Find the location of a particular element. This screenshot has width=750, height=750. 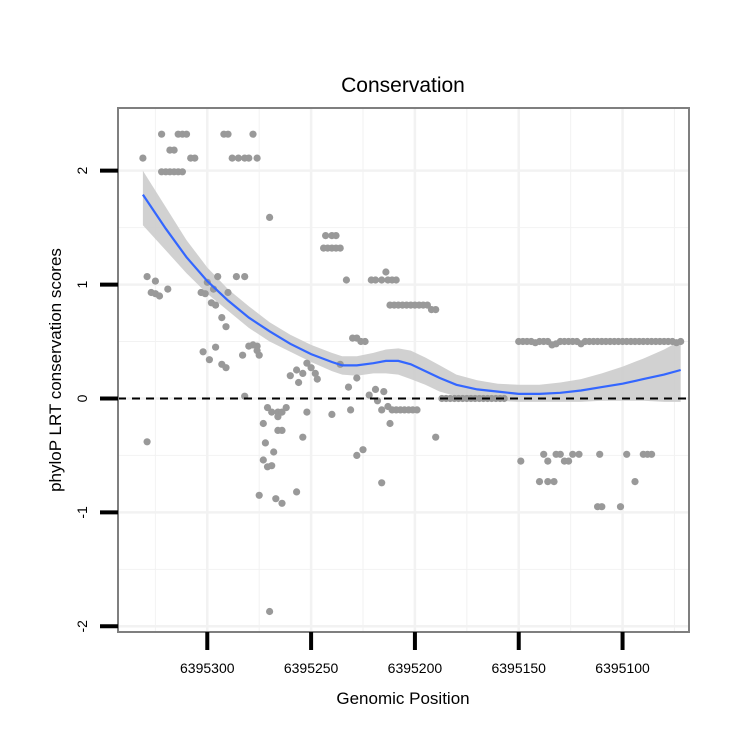

x-tick-label: 6395200 is located at coordinates (415, 668).